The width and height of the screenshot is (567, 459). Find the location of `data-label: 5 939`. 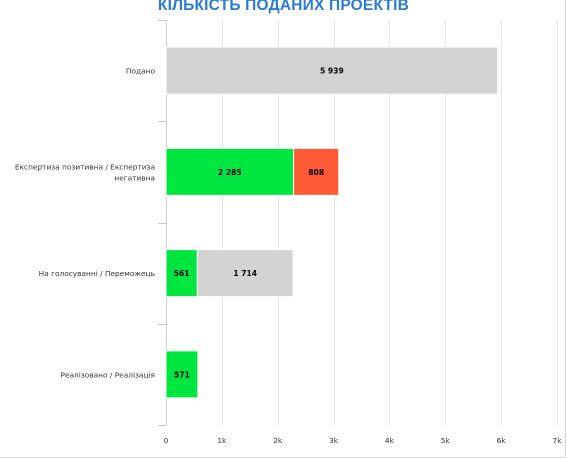

data-label: 5 939 is located at coordinates (332, 71).